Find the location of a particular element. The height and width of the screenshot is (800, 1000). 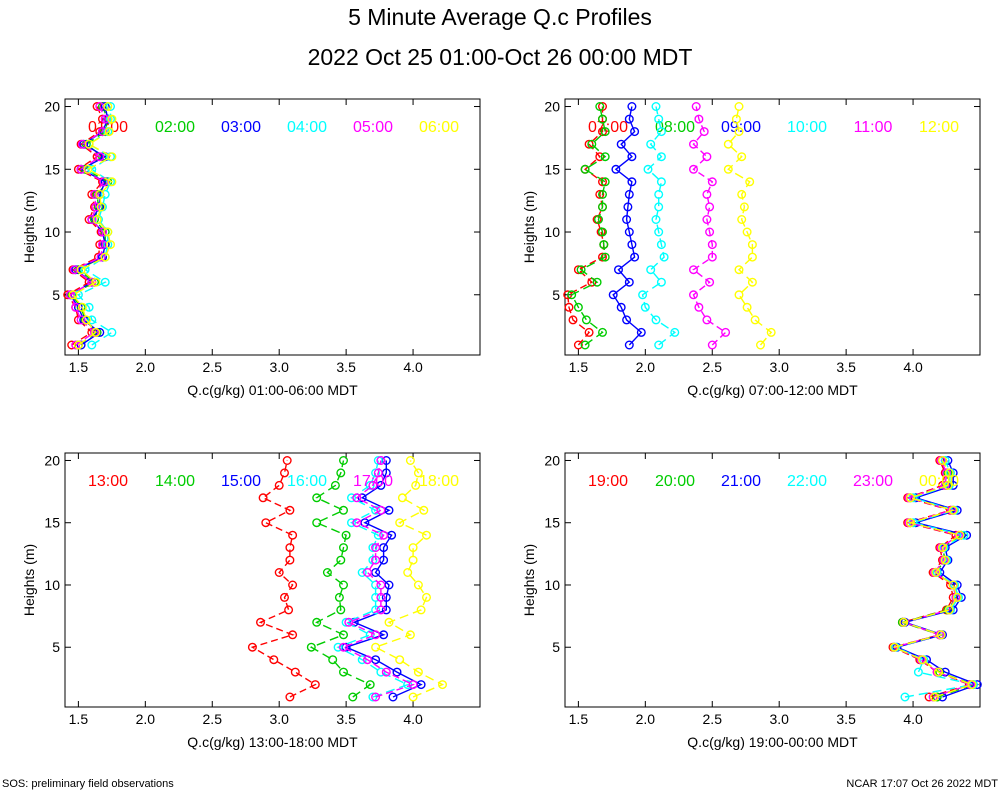

x-tick-label: 2.5 is located at coordinates (713, 367).